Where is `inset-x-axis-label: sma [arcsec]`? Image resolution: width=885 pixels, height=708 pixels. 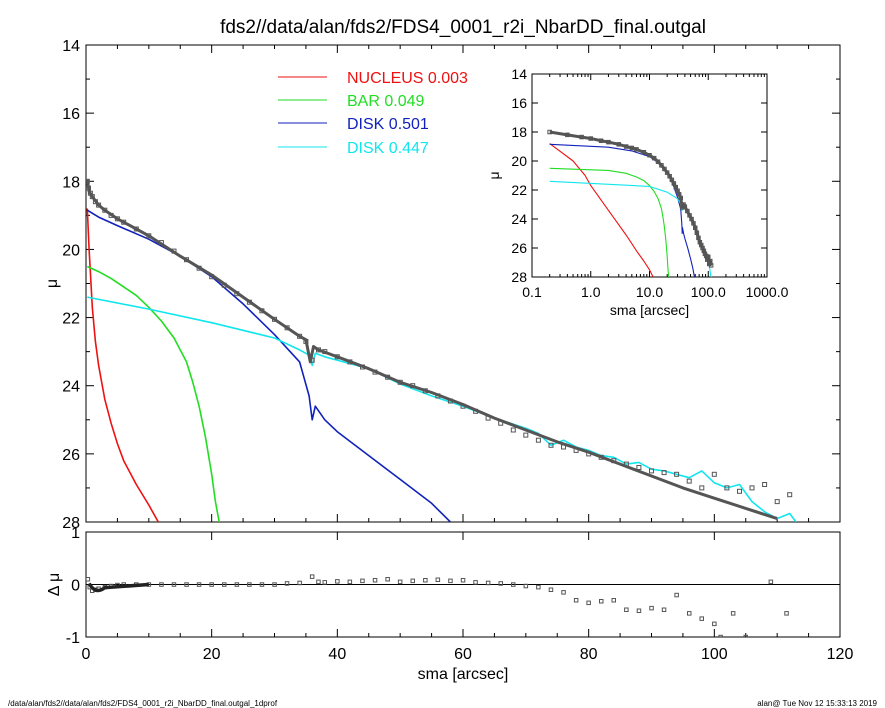
inset-x-axis-label: sma [arcsec] is located at coordinates (649, 310).